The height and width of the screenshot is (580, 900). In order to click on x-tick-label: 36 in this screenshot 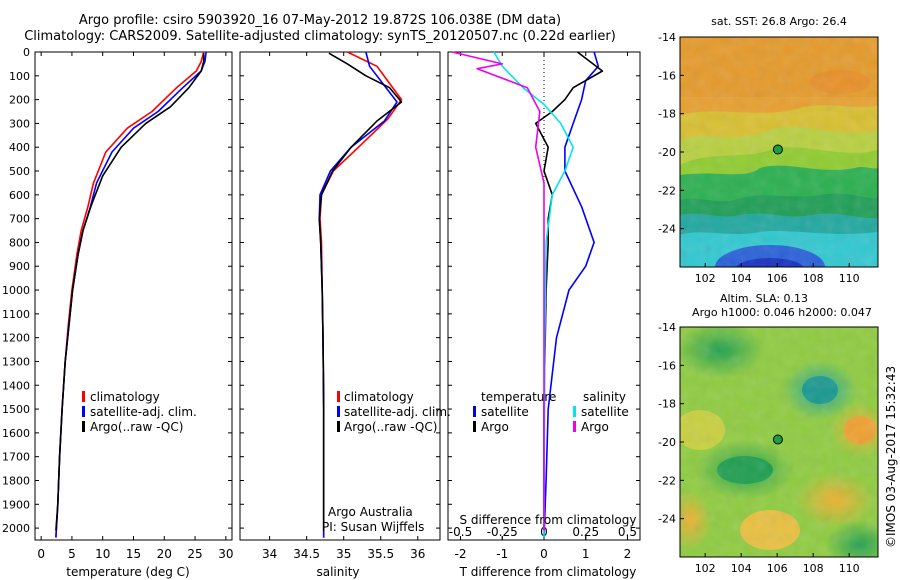, I will do `click(417, 554)`.